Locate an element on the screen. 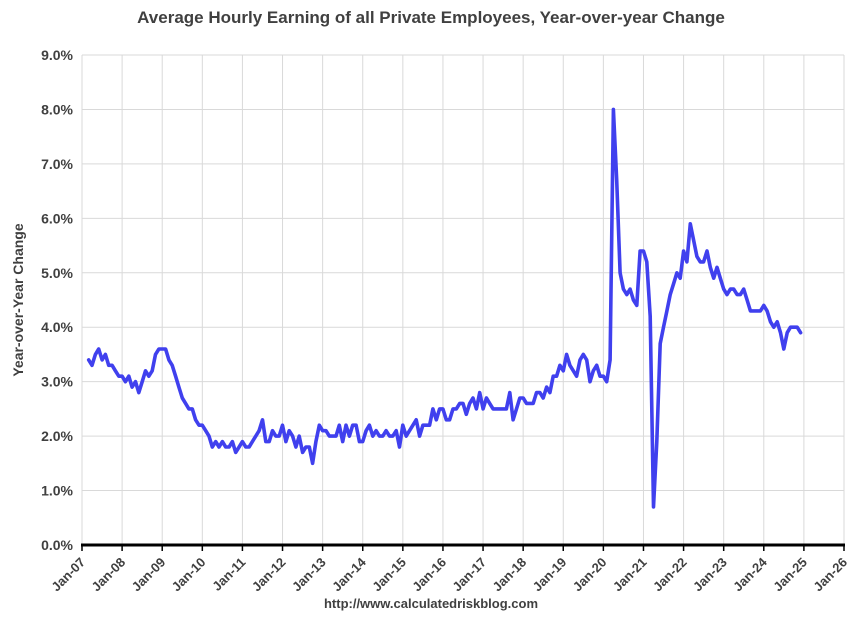 This screenshot has height=618, width=862. x-tick-label: Jan-15 is located at coordinates (389, 575).